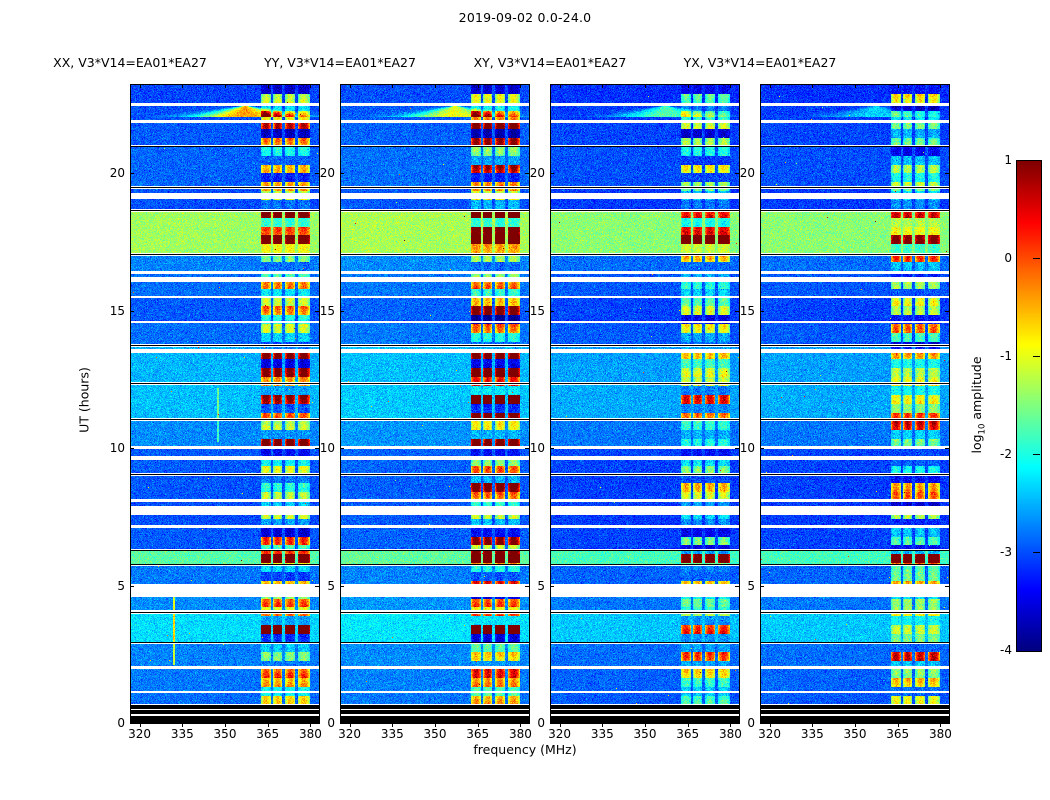 Image resolution: width=1050 pixels, height=800 pixels. I want to click on yaxis-ticklabels-panel-4: 0 5 10 15 20, so click(740, 407).